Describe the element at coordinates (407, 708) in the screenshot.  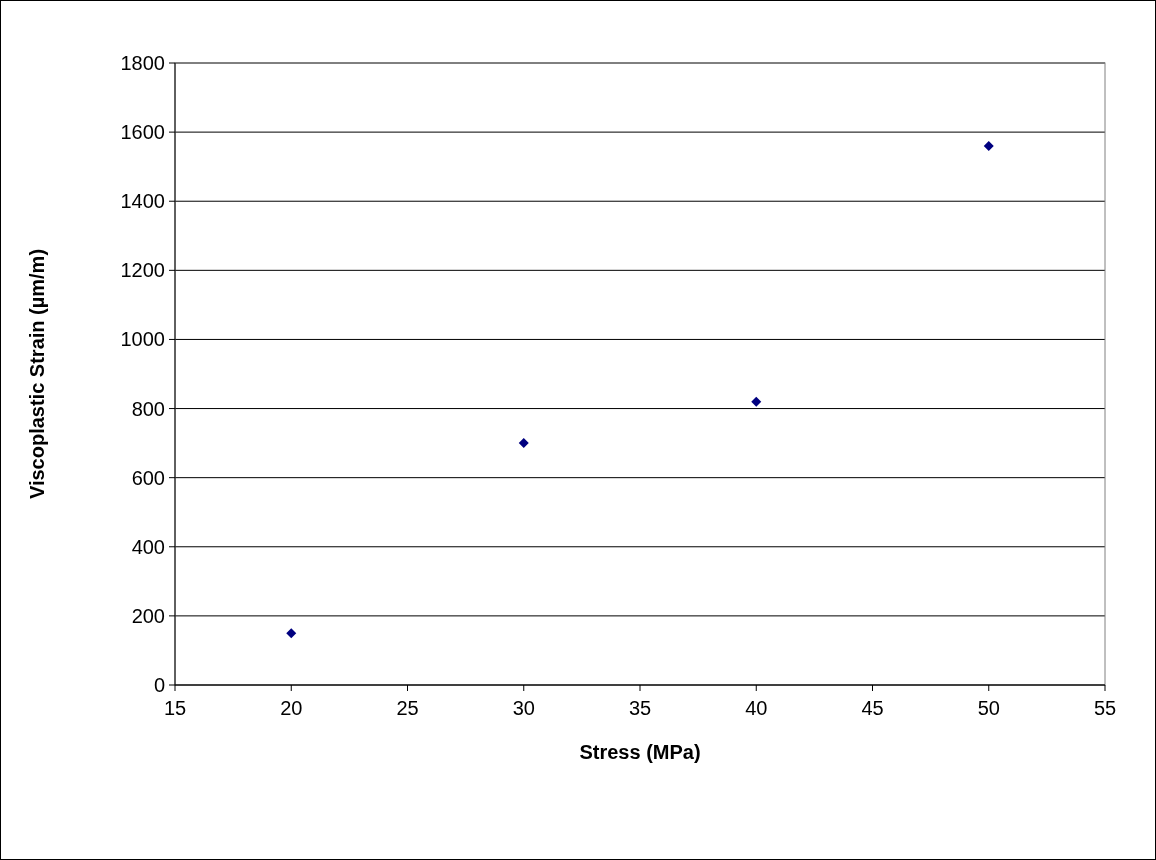
I see `x-tick-label: 25` at that location.